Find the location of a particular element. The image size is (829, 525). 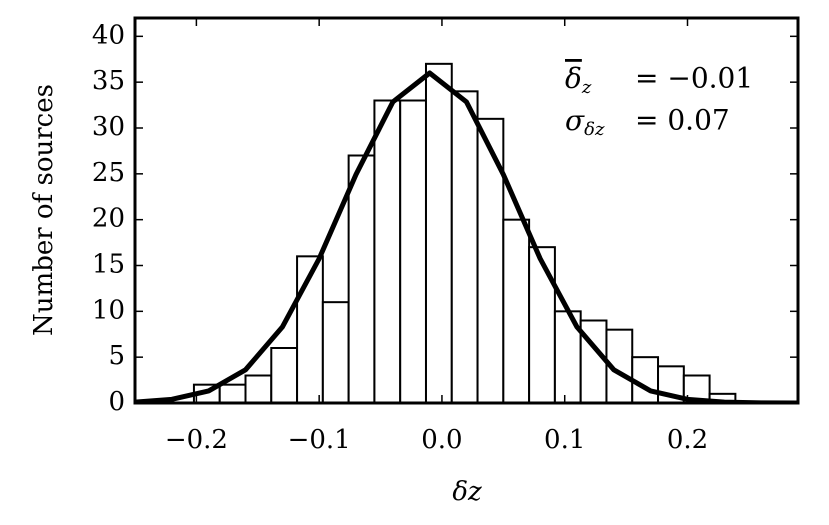

annotation-subscript: z is located at coordinates (586, 87).